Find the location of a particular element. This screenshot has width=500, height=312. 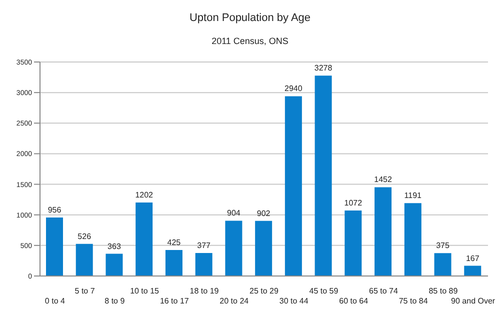

data-label: 904 is located at coordinates (234, 213).